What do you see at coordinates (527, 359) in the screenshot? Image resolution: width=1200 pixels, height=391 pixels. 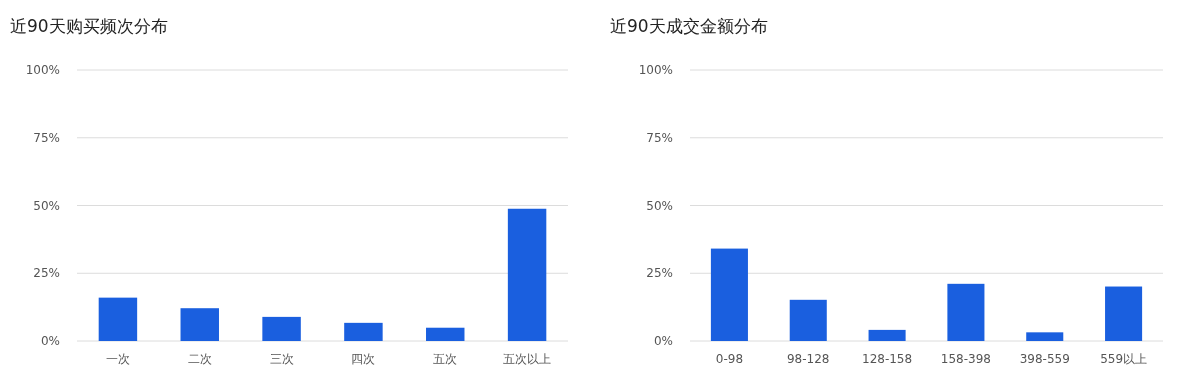 I see `x-tick-label: 五次以上` at bounding box center [527, 359].